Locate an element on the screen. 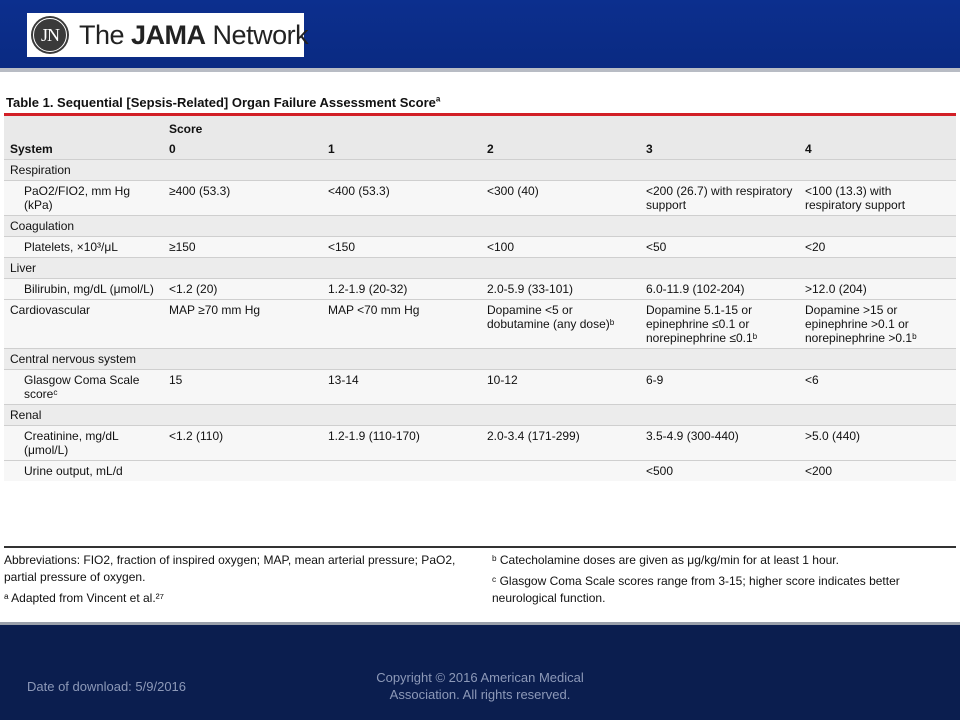  score-cell: <300 (40) is located at coordinates (560, 198).